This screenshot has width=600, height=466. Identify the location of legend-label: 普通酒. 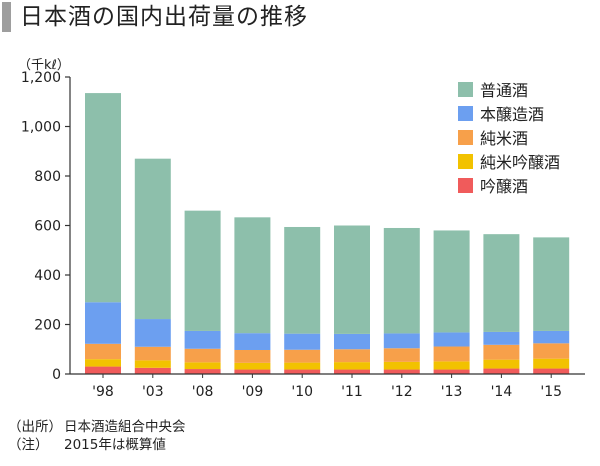
(504, 90).